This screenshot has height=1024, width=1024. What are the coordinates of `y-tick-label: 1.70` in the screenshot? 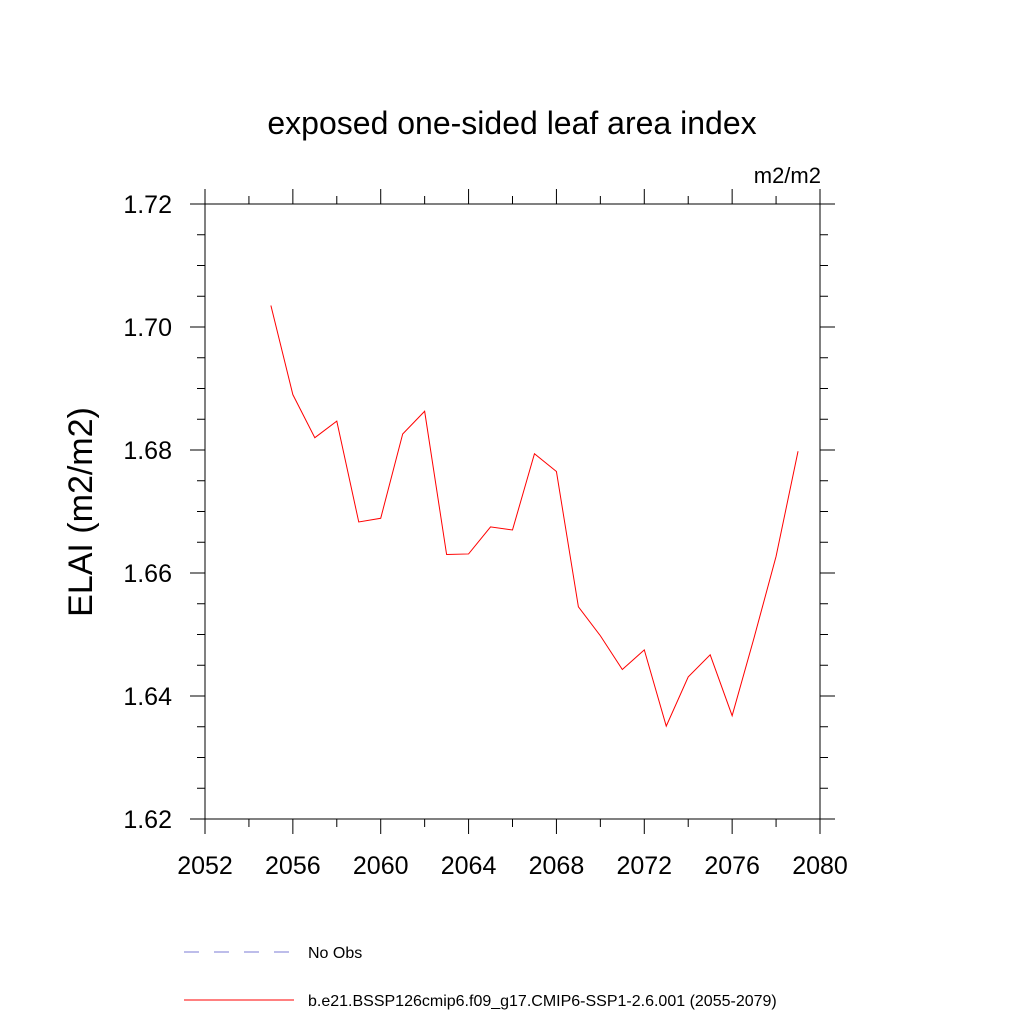 It's located at (147, 328).